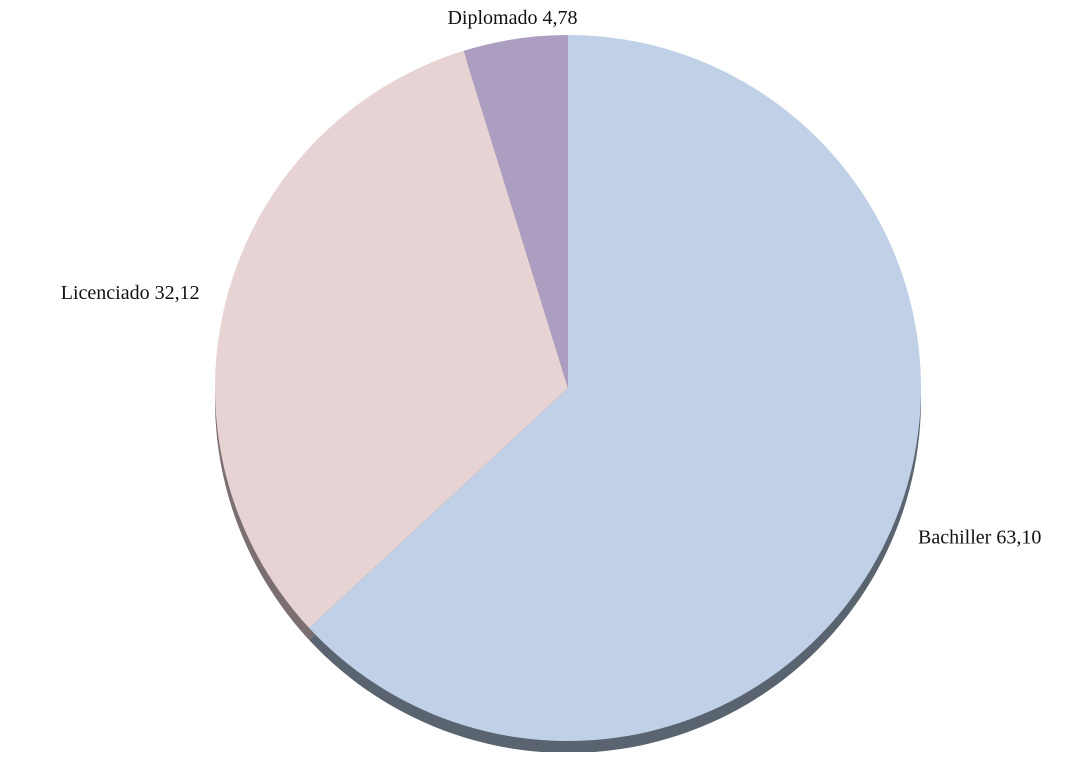 This screenshot has width=1087, height=757. Describe the element at coordinates (979, 537) in the screenshot. I see `pie-label-bachiller: Bachiller 63,10` at that location.